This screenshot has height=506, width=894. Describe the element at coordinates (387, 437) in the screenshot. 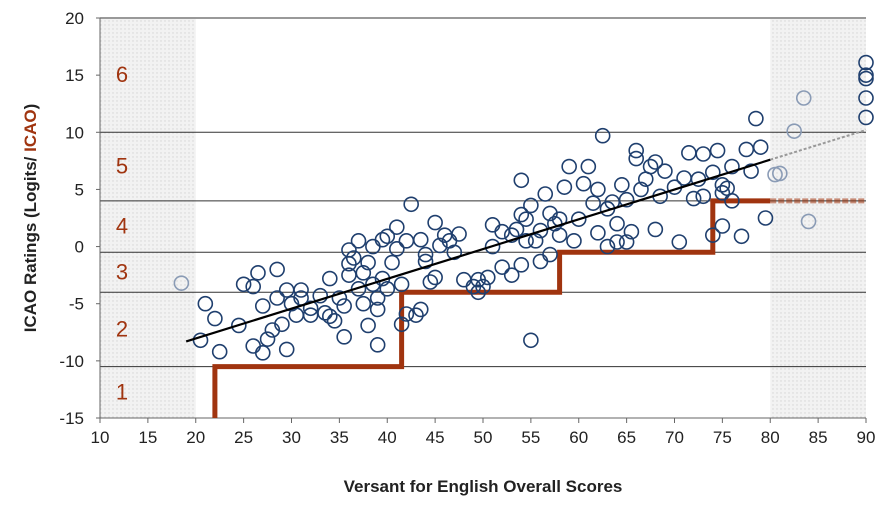

I see `x-tick-label: 40` at that location.